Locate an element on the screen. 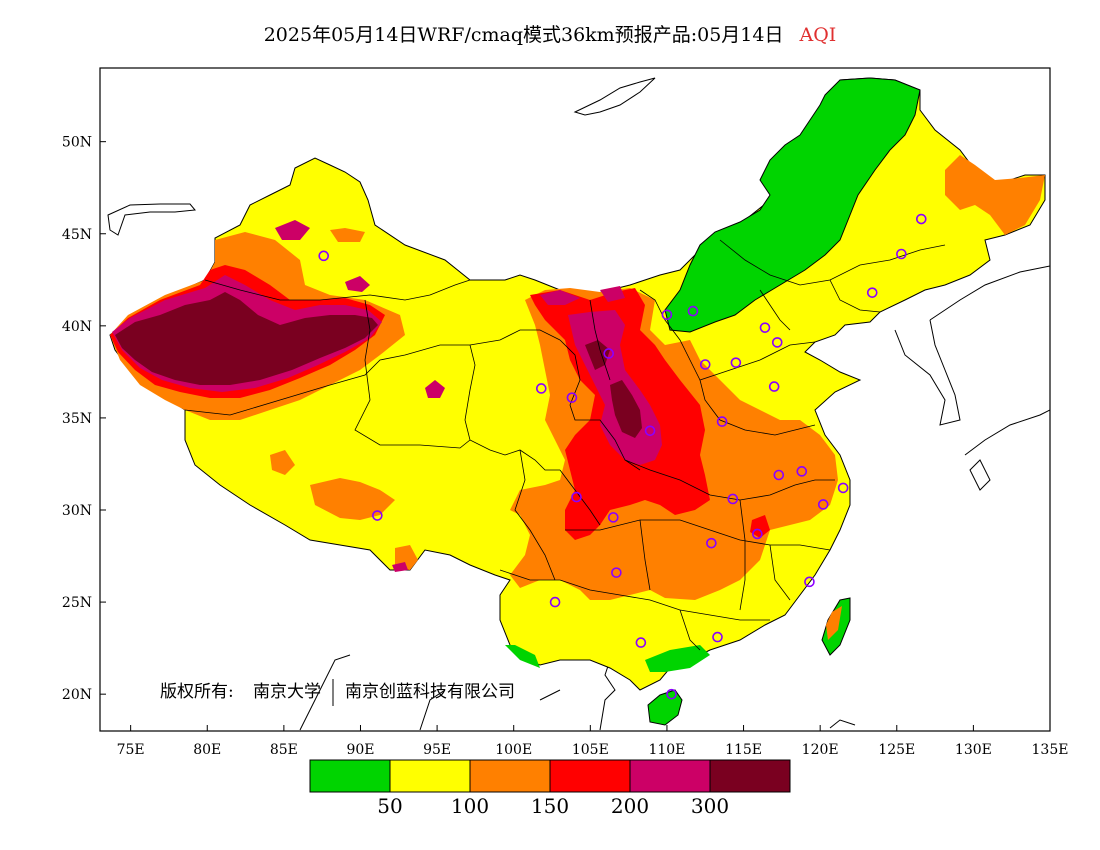 Image resolution: width=1100 pixels, height=850 pixels. aqi-color-legend: 50 100 150 200 300 is located at coordinates (550, 788).